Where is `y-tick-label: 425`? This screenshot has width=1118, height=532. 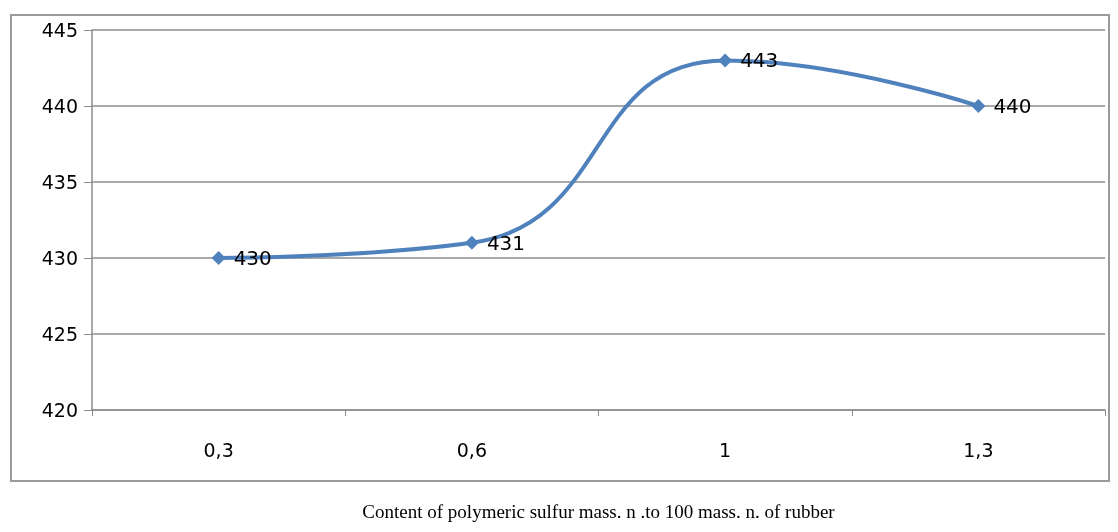 y-tick-label: 425 is located at coordinates (59, 334).